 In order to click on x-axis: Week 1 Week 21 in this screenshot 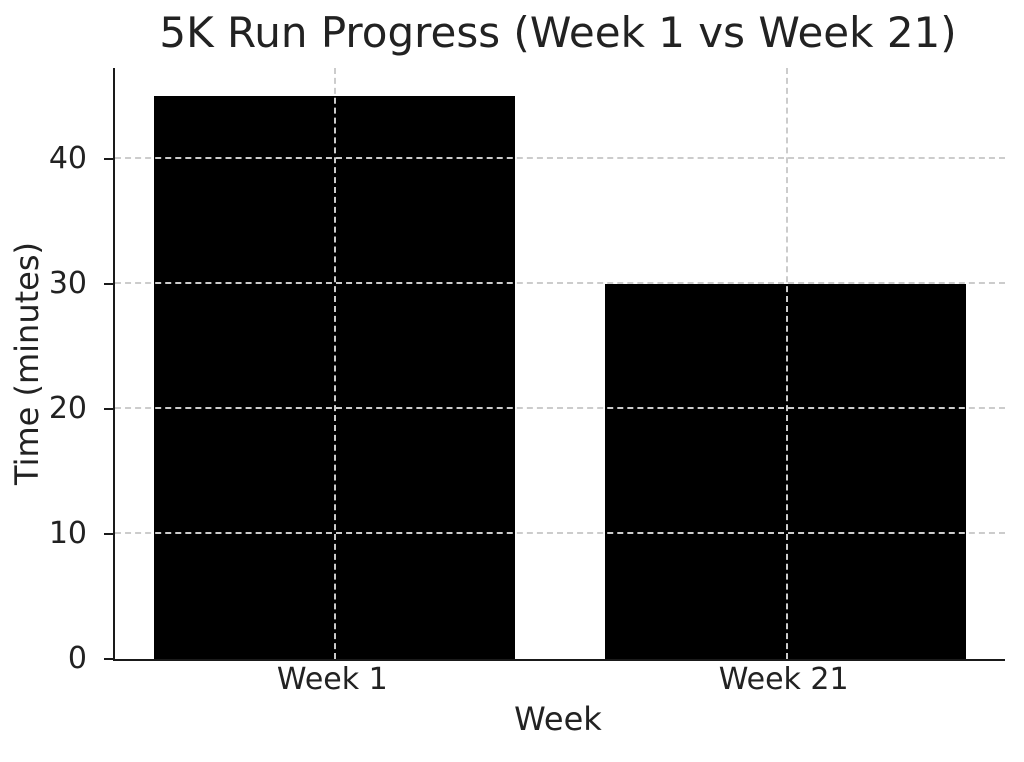, I will do `click(558, 681)`.